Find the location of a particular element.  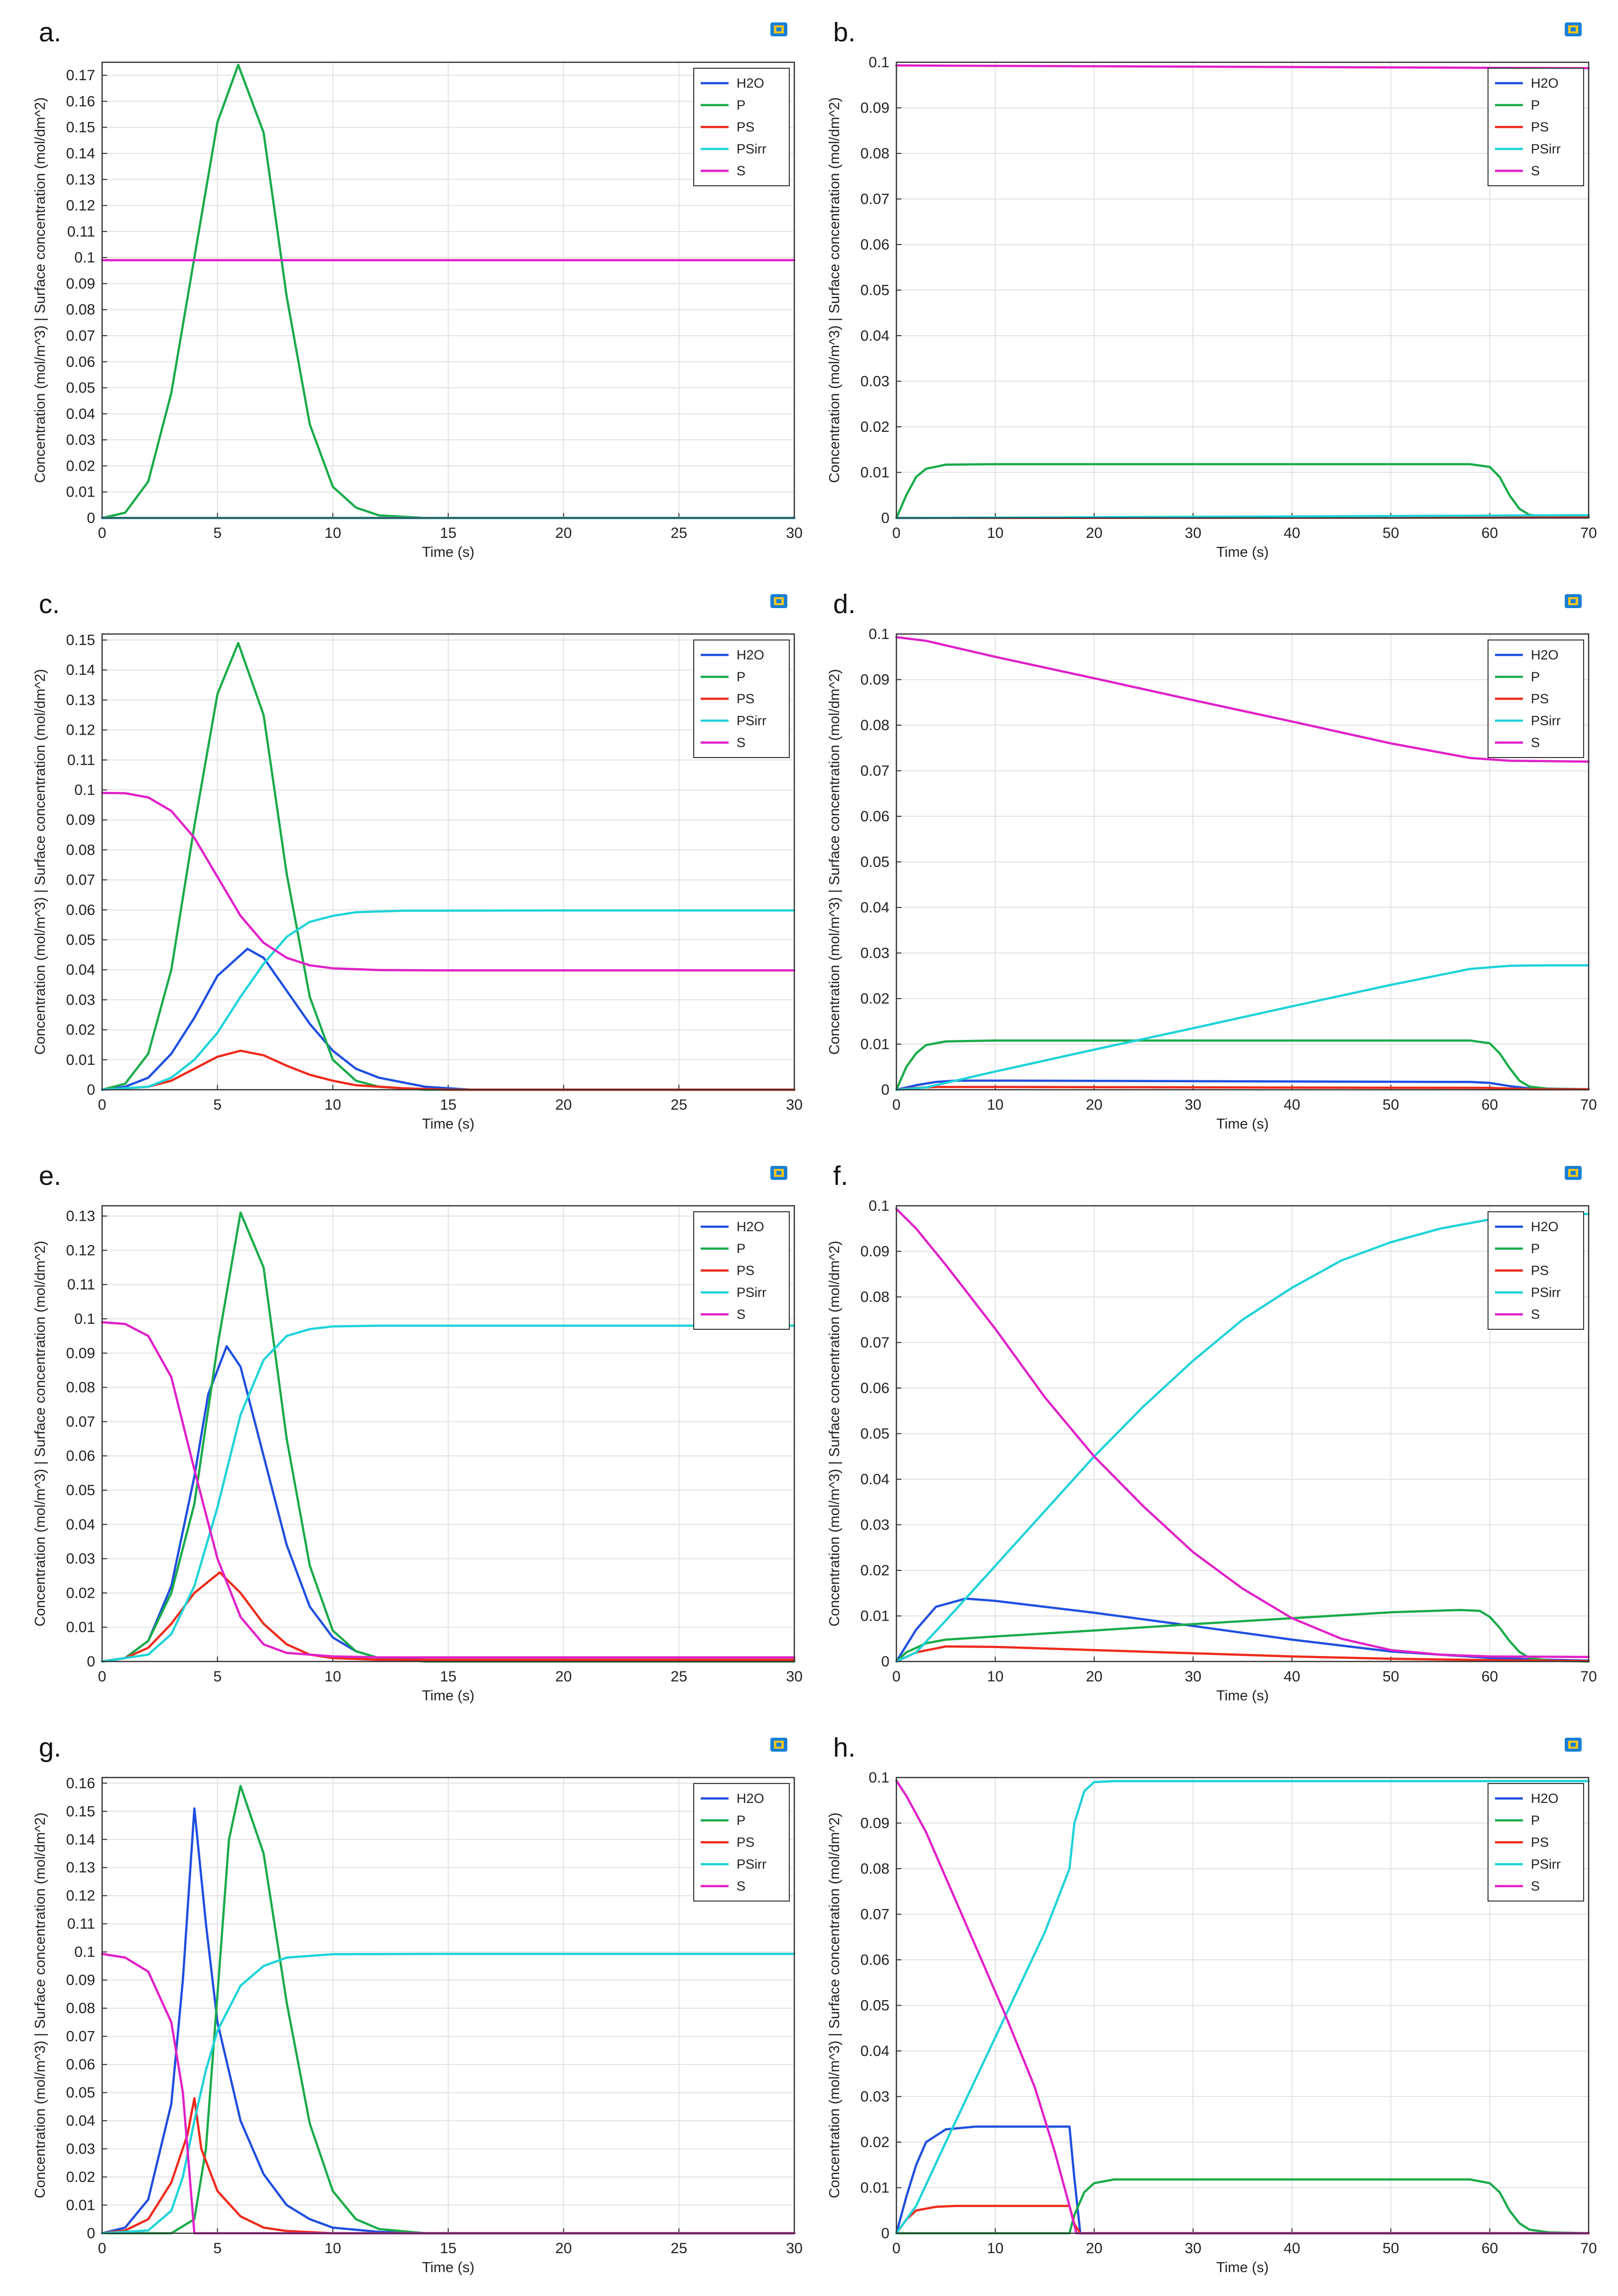

panel-label: e. is located at coordinates (50, 1176).